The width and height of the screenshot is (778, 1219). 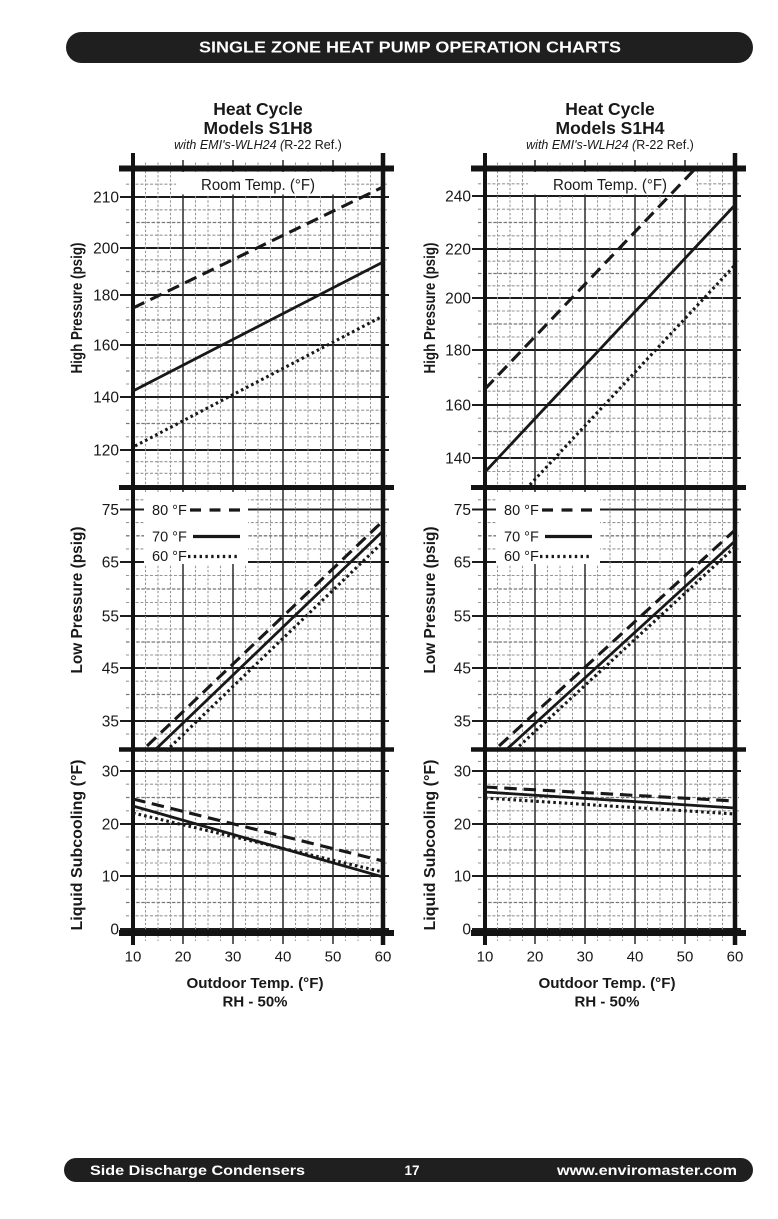 I want to click on svg-text: 120, so click(x=106, y=451).